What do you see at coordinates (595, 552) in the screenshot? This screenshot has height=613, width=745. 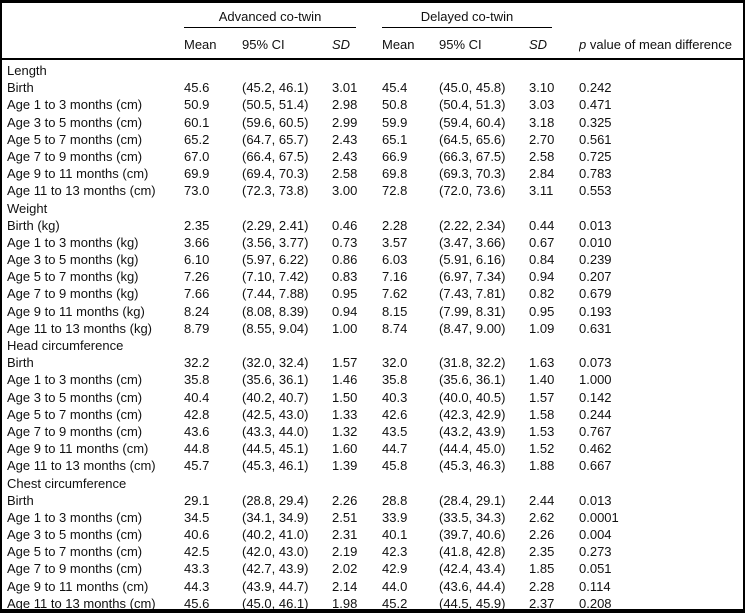 I see `p-value: 0.273` at bounding box center [595, 552].